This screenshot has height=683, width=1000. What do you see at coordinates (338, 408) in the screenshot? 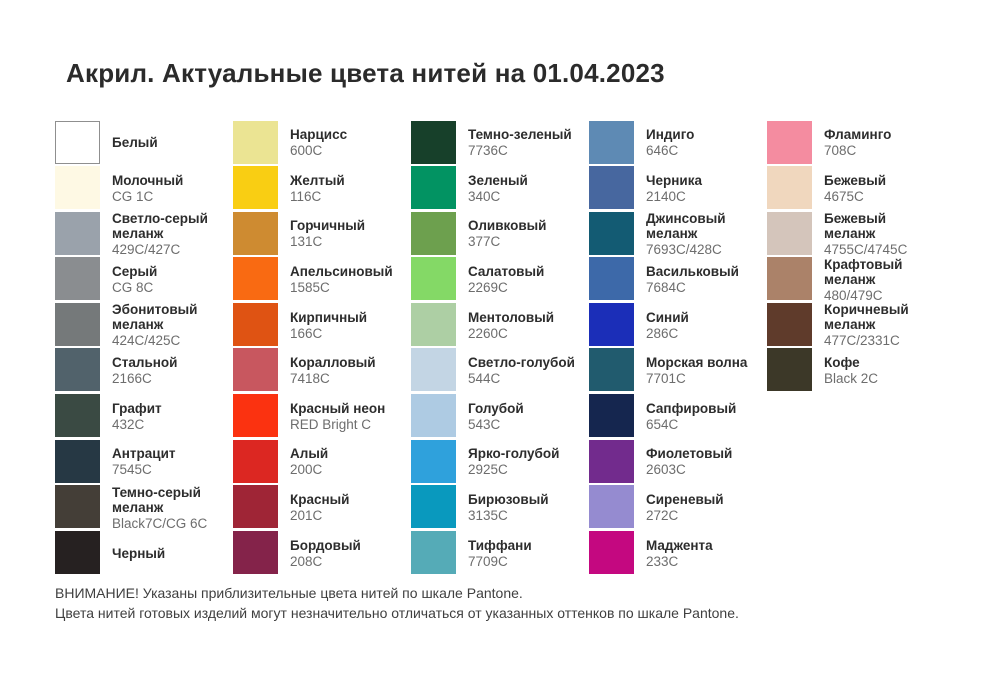
I see `color-name: Красный неон` at bounding box center [338, 408].